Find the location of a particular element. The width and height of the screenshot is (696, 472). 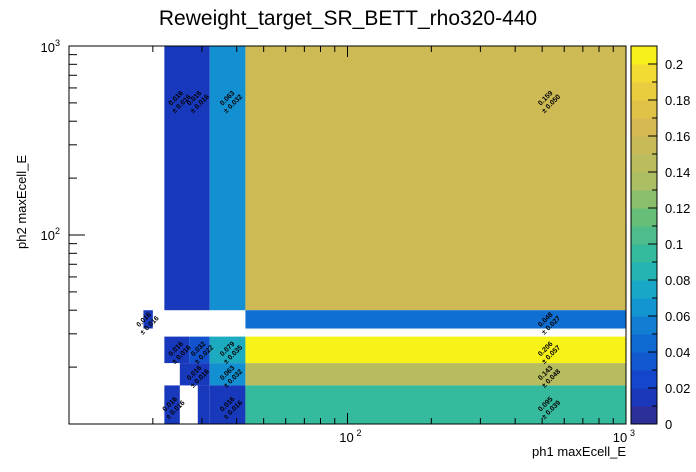

color-scale-tick-label: 0.2 is located at coordinates (674, 64).